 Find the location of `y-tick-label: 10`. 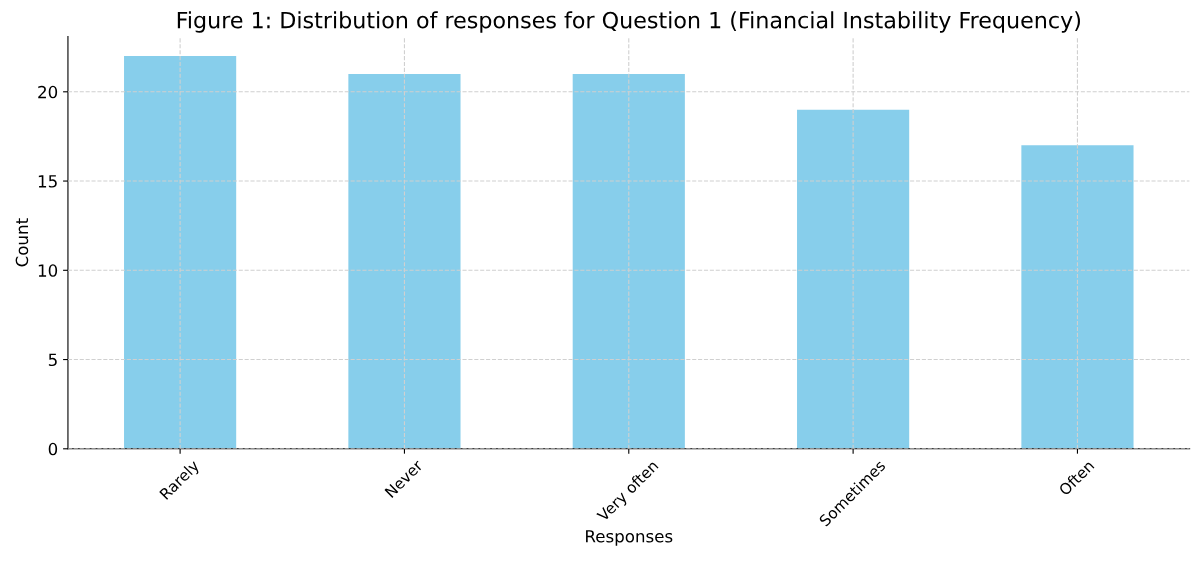

y-tick-label: 10 is located at coordinates (48, 270).